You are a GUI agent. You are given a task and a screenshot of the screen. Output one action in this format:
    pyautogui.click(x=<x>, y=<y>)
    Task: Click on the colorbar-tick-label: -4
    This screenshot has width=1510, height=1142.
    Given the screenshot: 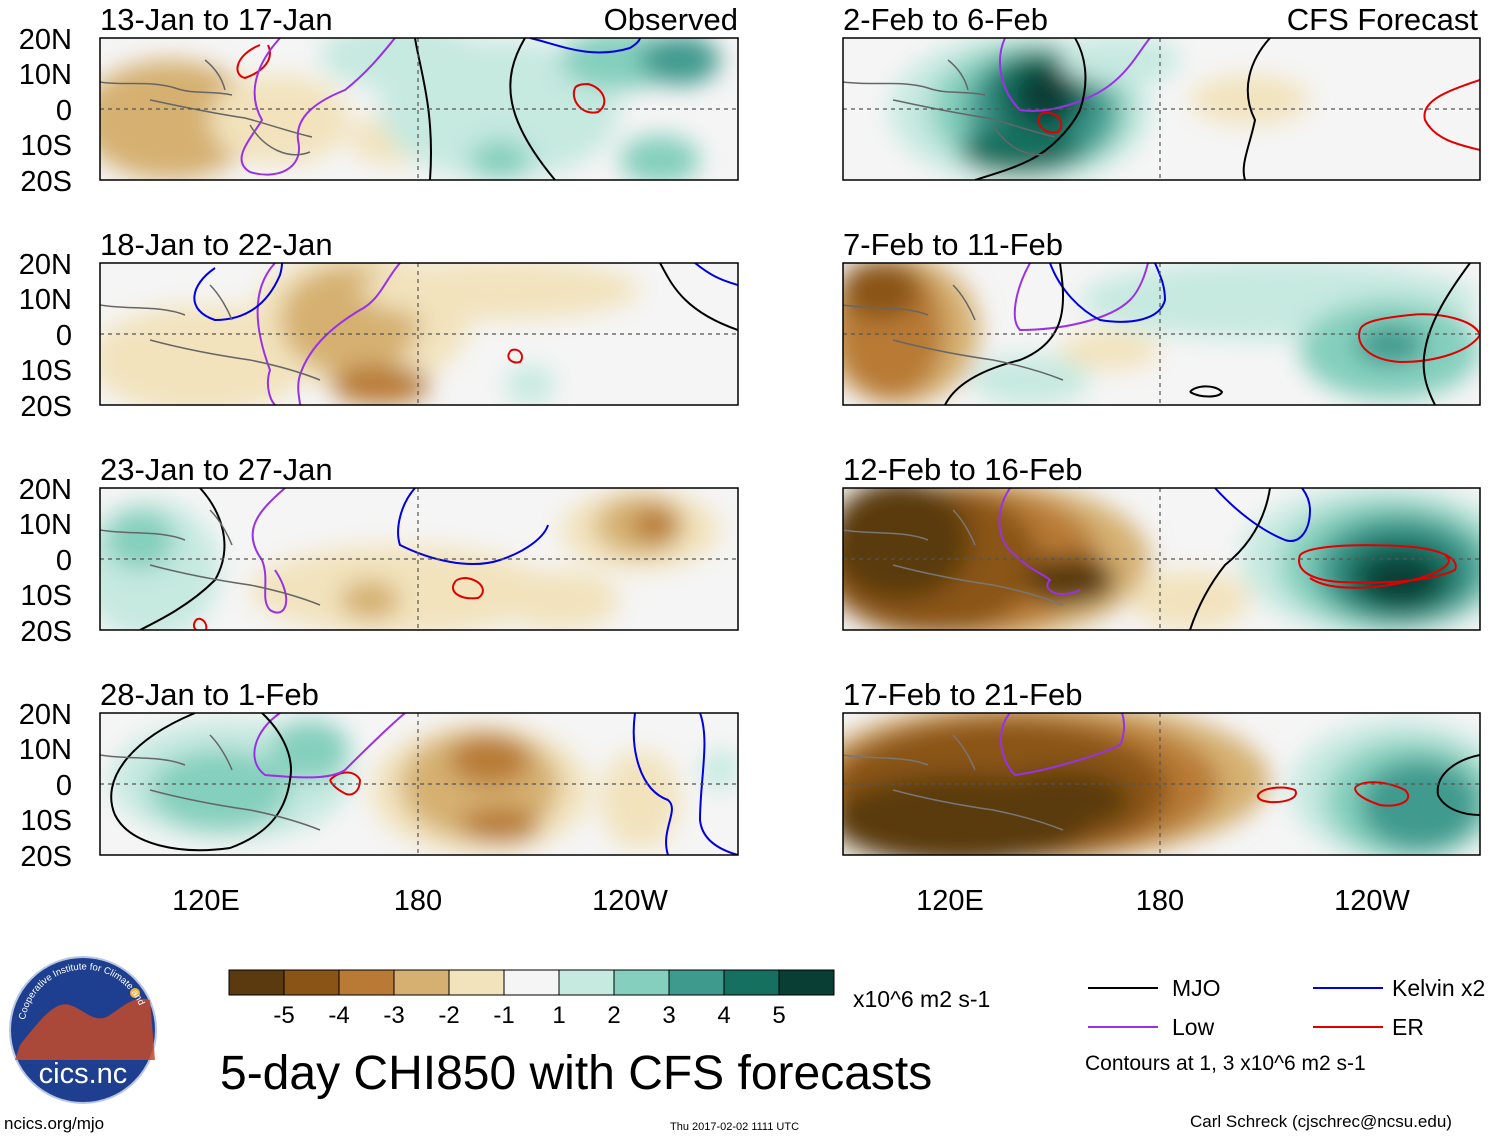 What is the action you would take?
    pyautogui.click(x=338, y=1015)
    